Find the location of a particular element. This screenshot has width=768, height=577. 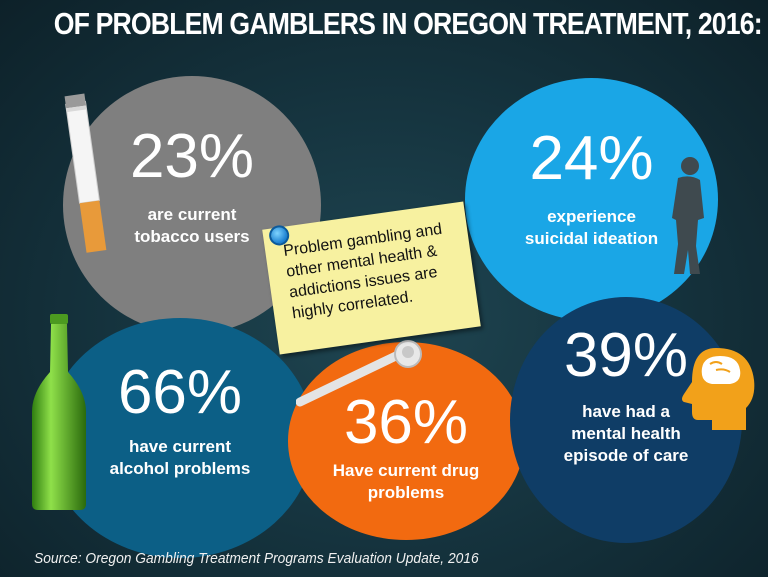

drug-label: Have current drug problems is located at coordinates (406, 481).